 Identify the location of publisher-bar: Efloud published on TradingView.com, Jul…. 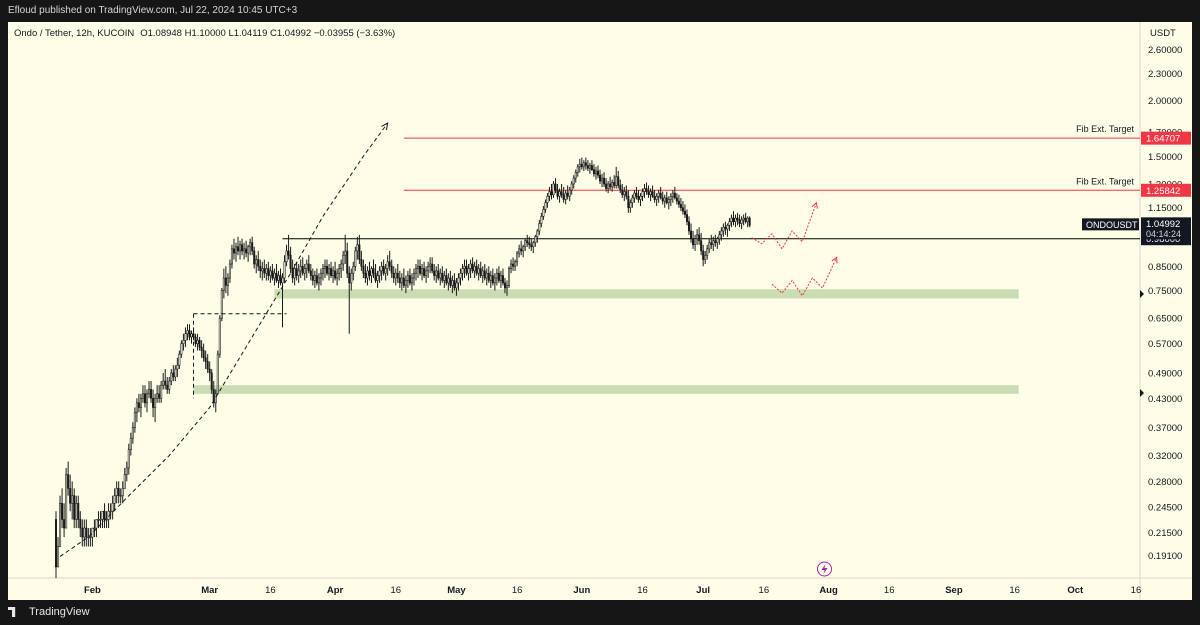
(600, 11).